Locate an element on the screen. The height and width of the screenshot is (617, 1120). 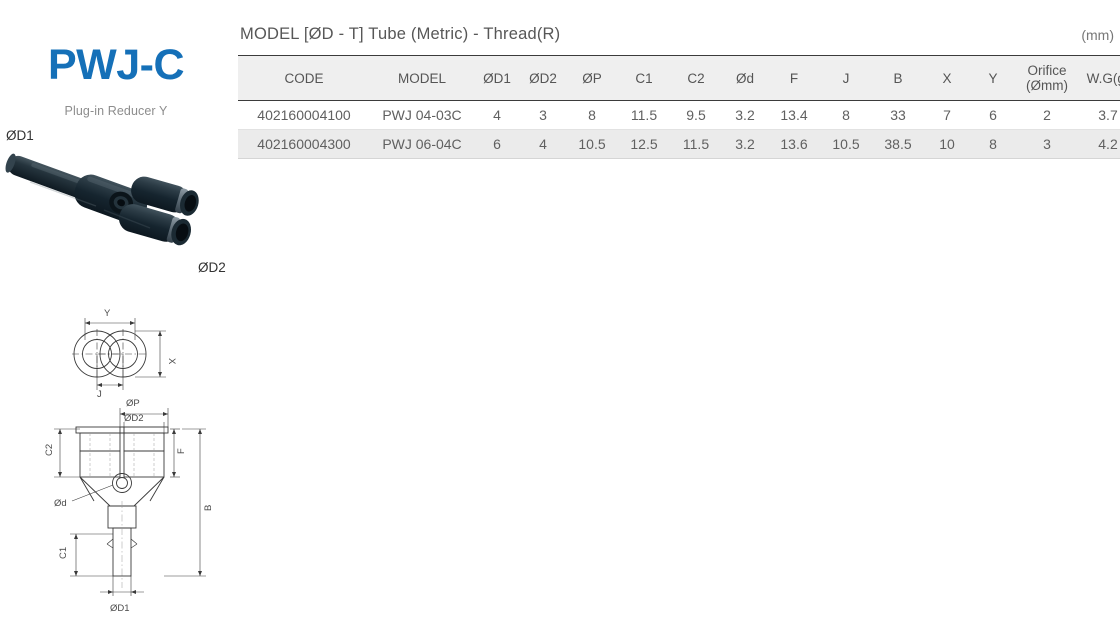
cell-p: 8 is located at coordinates (592, 115).